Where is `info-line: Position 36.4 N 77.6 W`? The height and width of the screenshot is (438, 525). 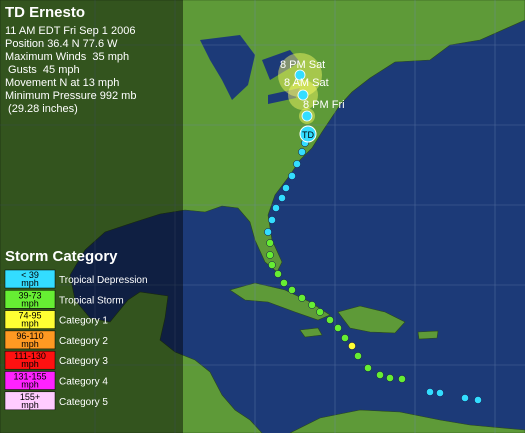
info-line: Position 36.4 N 77.6 W is located at coordinates (61, 44).